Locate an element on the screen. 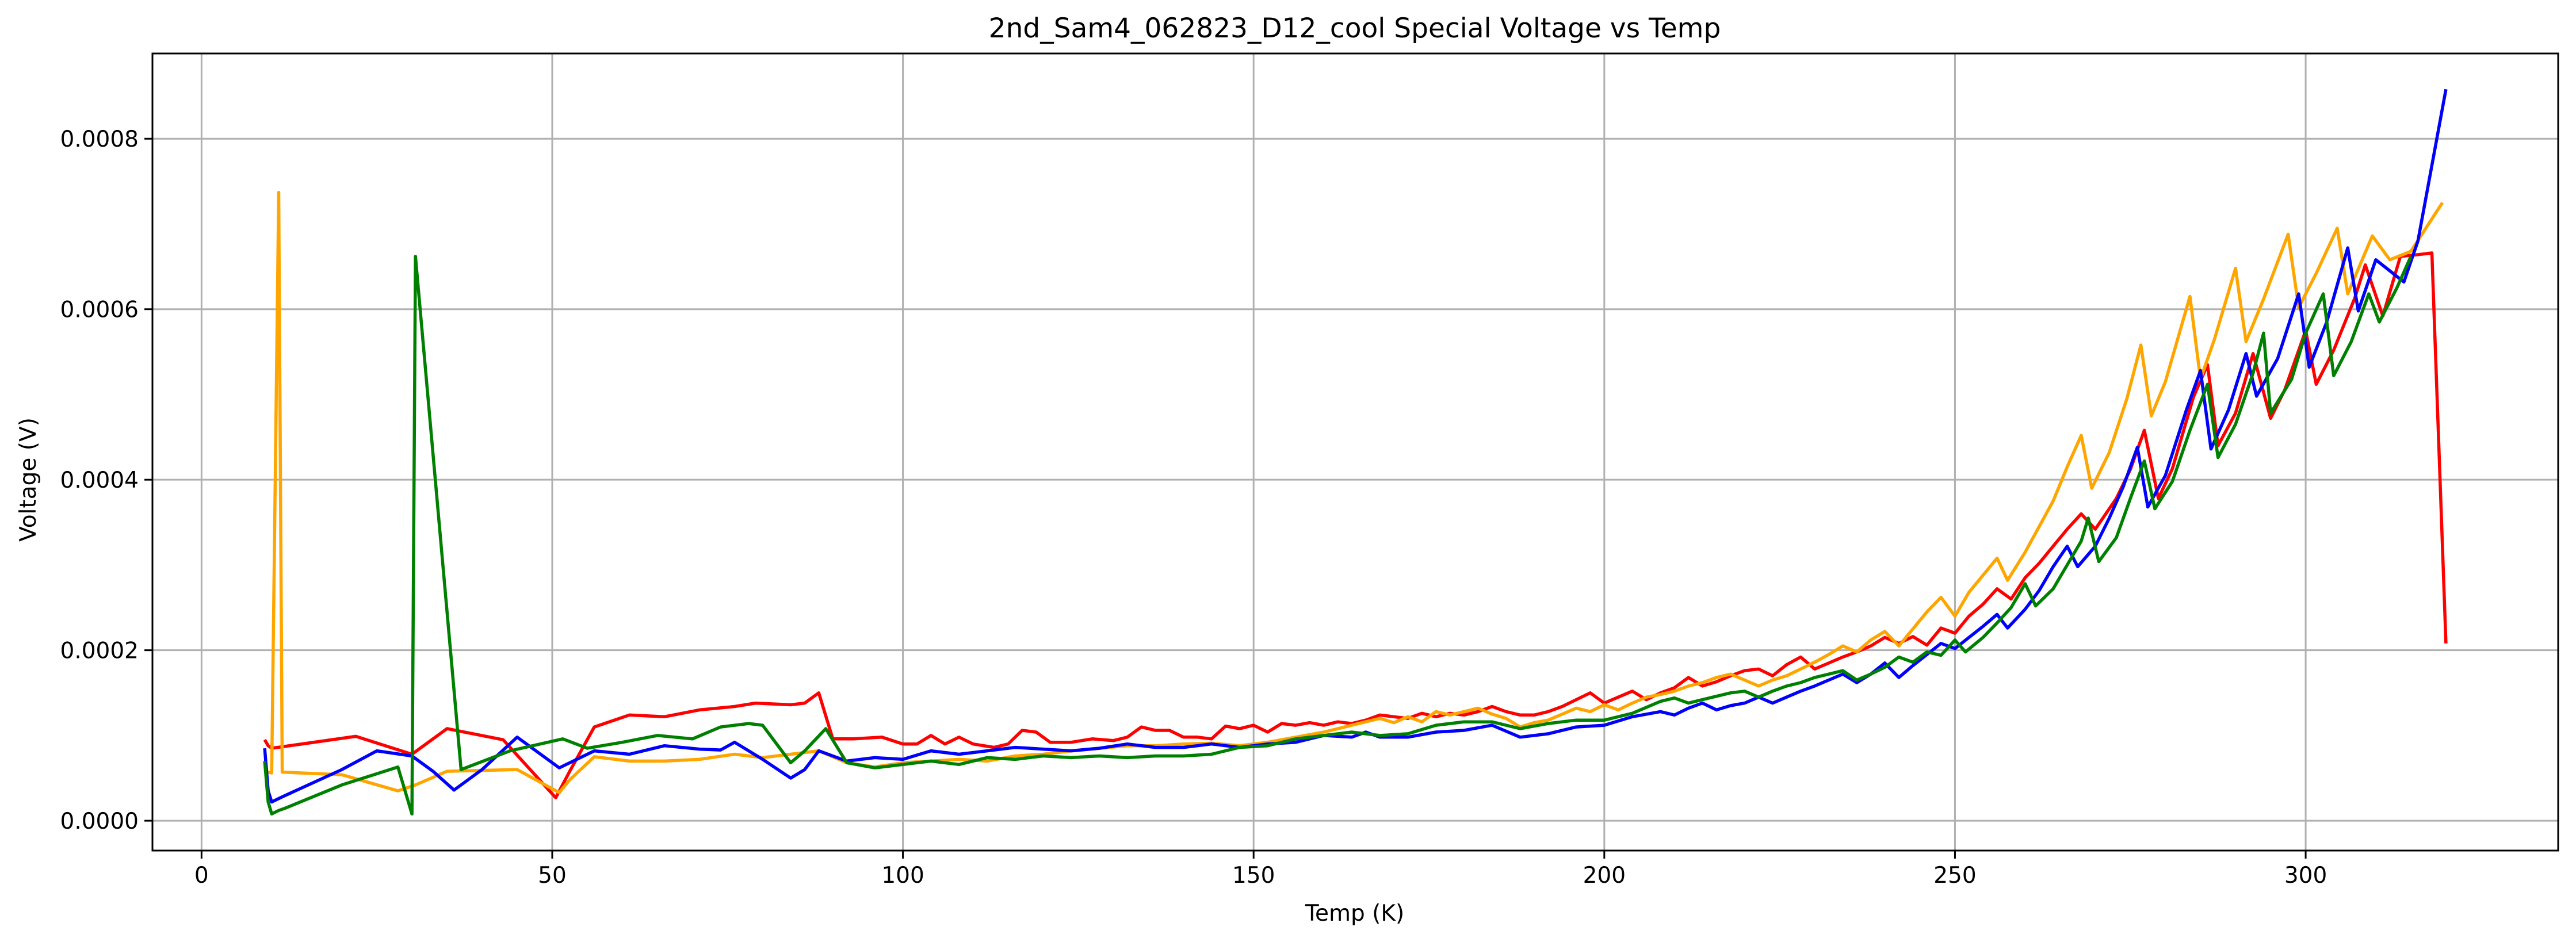 This screenshot has width=2576, height=942. y-tick-label: 0.0008 is located at coordinates (99, 139).